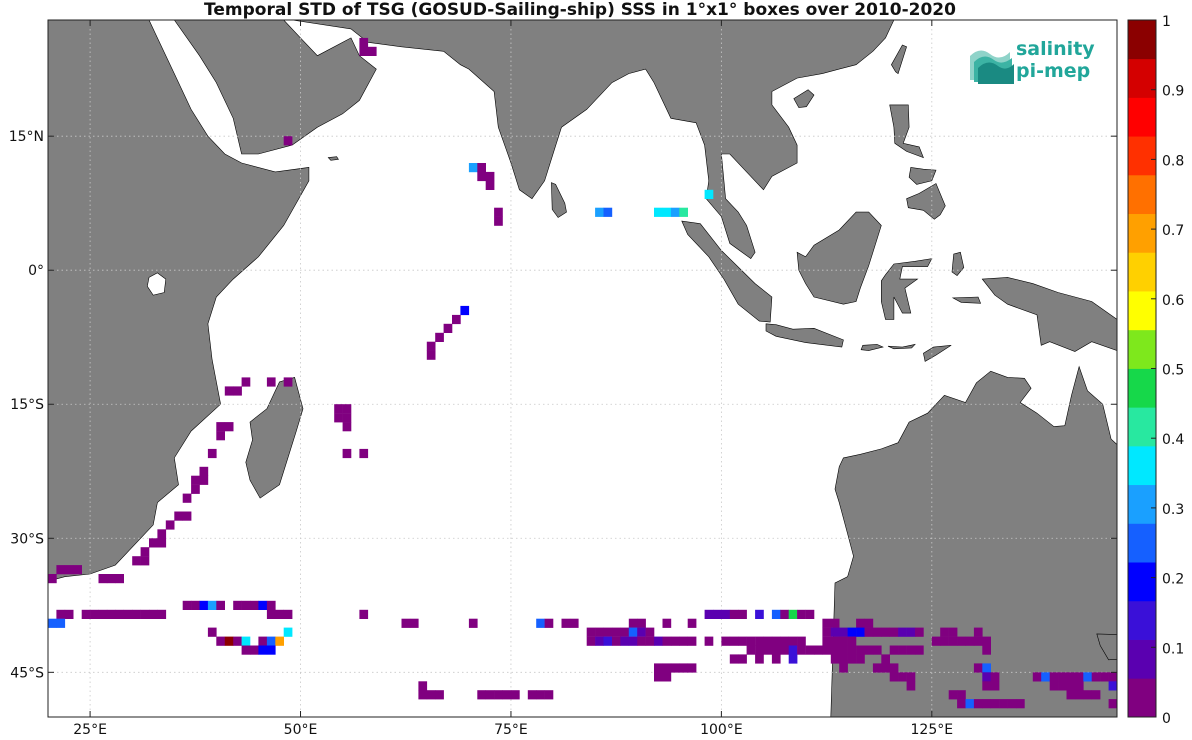  What do you see at coordinates (333, 158) in the screenshot?
I see `socotra-land` at bounding box center [333, 158].